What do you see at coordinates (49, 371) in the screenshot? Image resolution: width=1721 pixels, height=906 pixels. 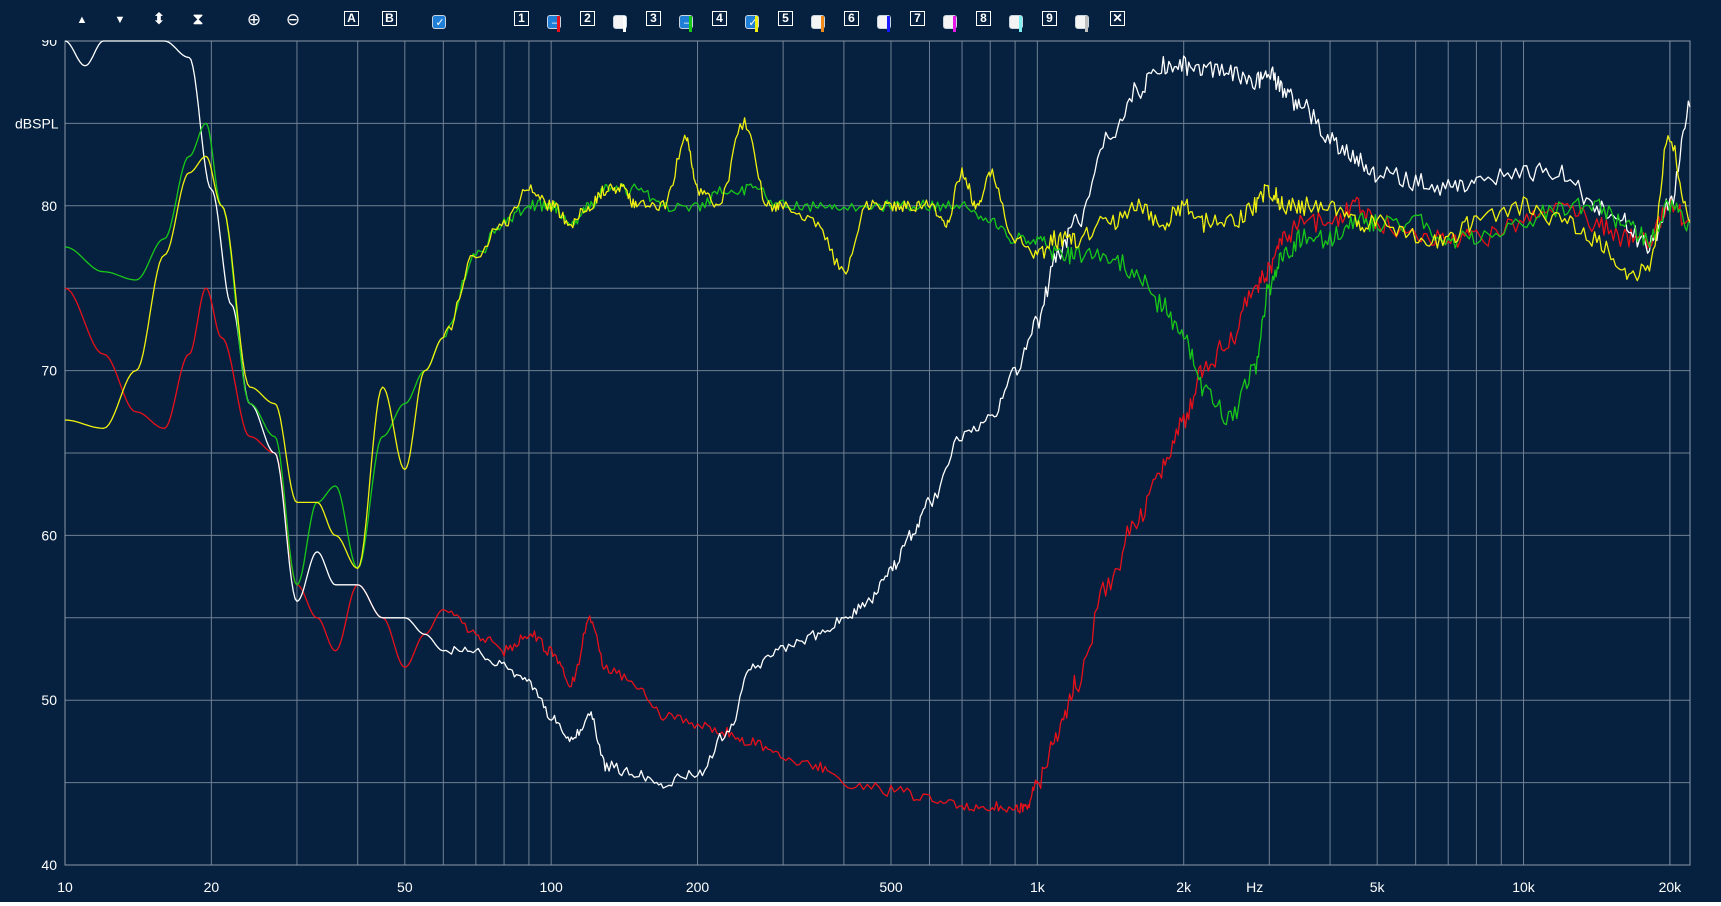 I see `y-tick-label: 70` at bounding box center [49, 371].